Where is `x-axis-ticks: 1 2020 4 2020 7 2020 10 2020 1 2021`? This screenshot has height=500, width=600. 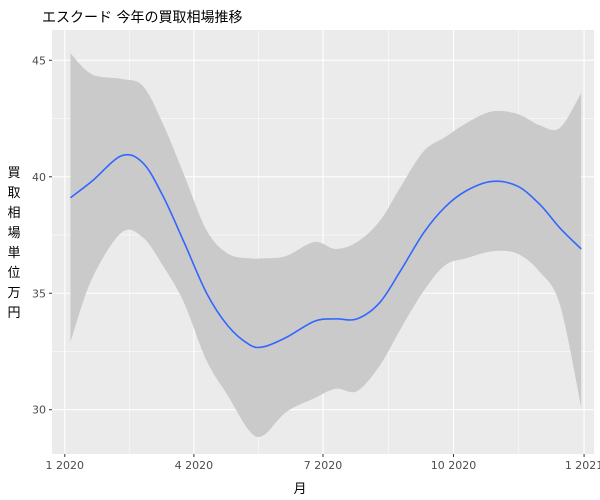
x-axis-ticks: 1 2020 4 2020 7 2020 10 2020 1 2021 is located at coordinates (323, 463).